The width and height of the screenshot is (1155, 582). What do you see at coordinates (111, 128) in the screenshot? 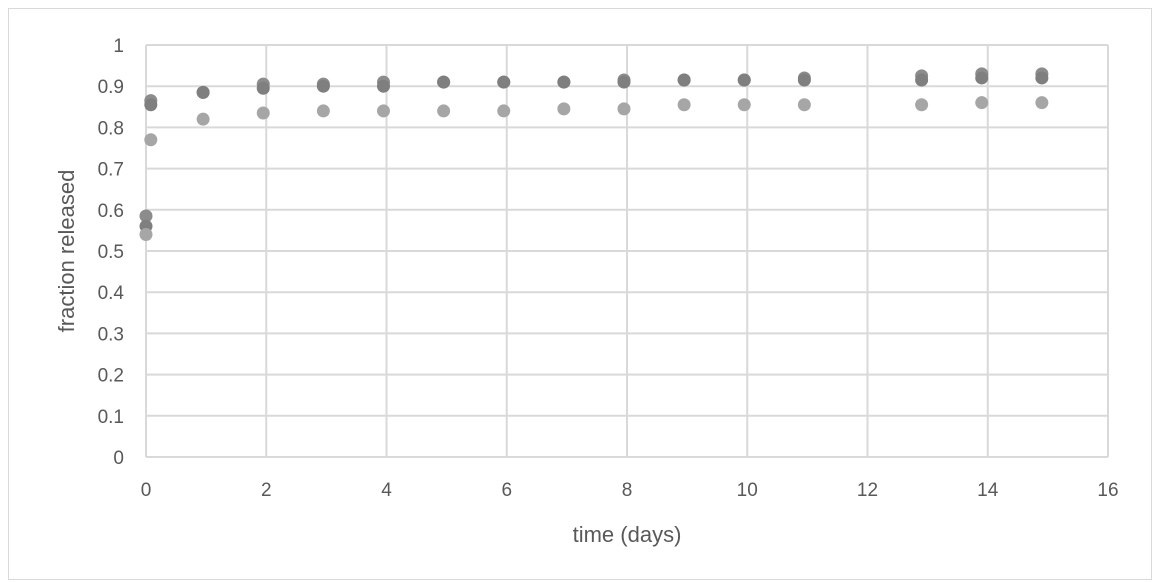
I see `y-tick-label: 0.8` at bounding box center [111, 128].